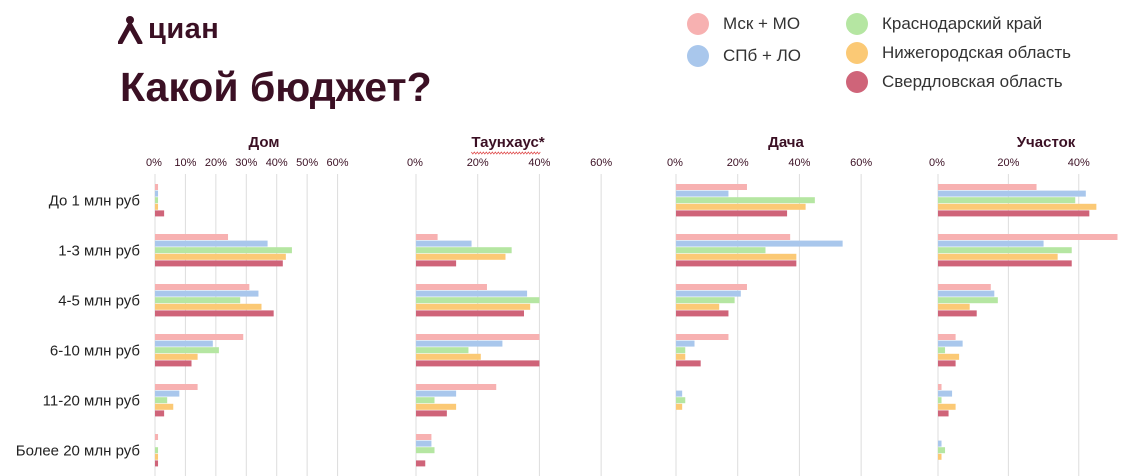  What do you see at coordinates (786, 142) in the screenshot?
I see `panel-title: Дача` at bounding box center [786, 142].